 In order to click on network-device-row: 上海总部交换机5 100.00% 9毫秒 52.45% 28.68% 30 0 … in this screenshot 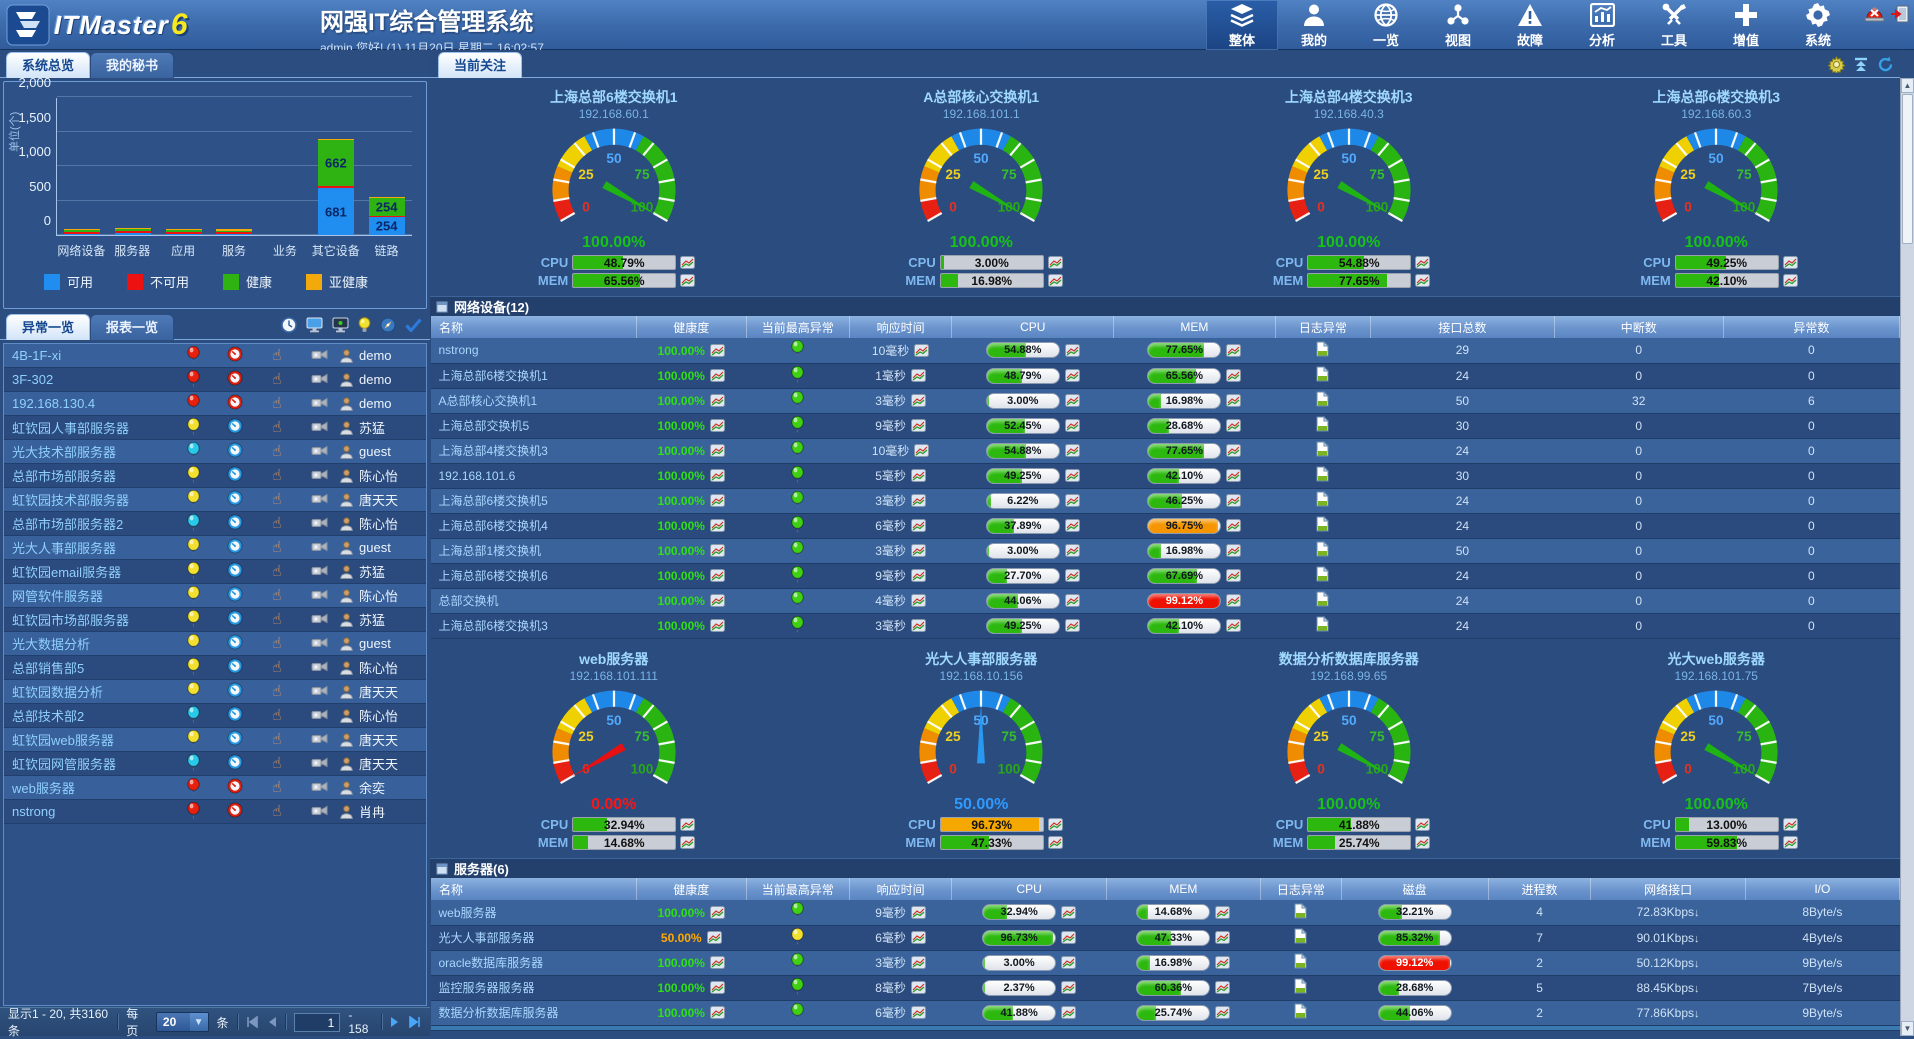, I will do `click(1165, 425)`.